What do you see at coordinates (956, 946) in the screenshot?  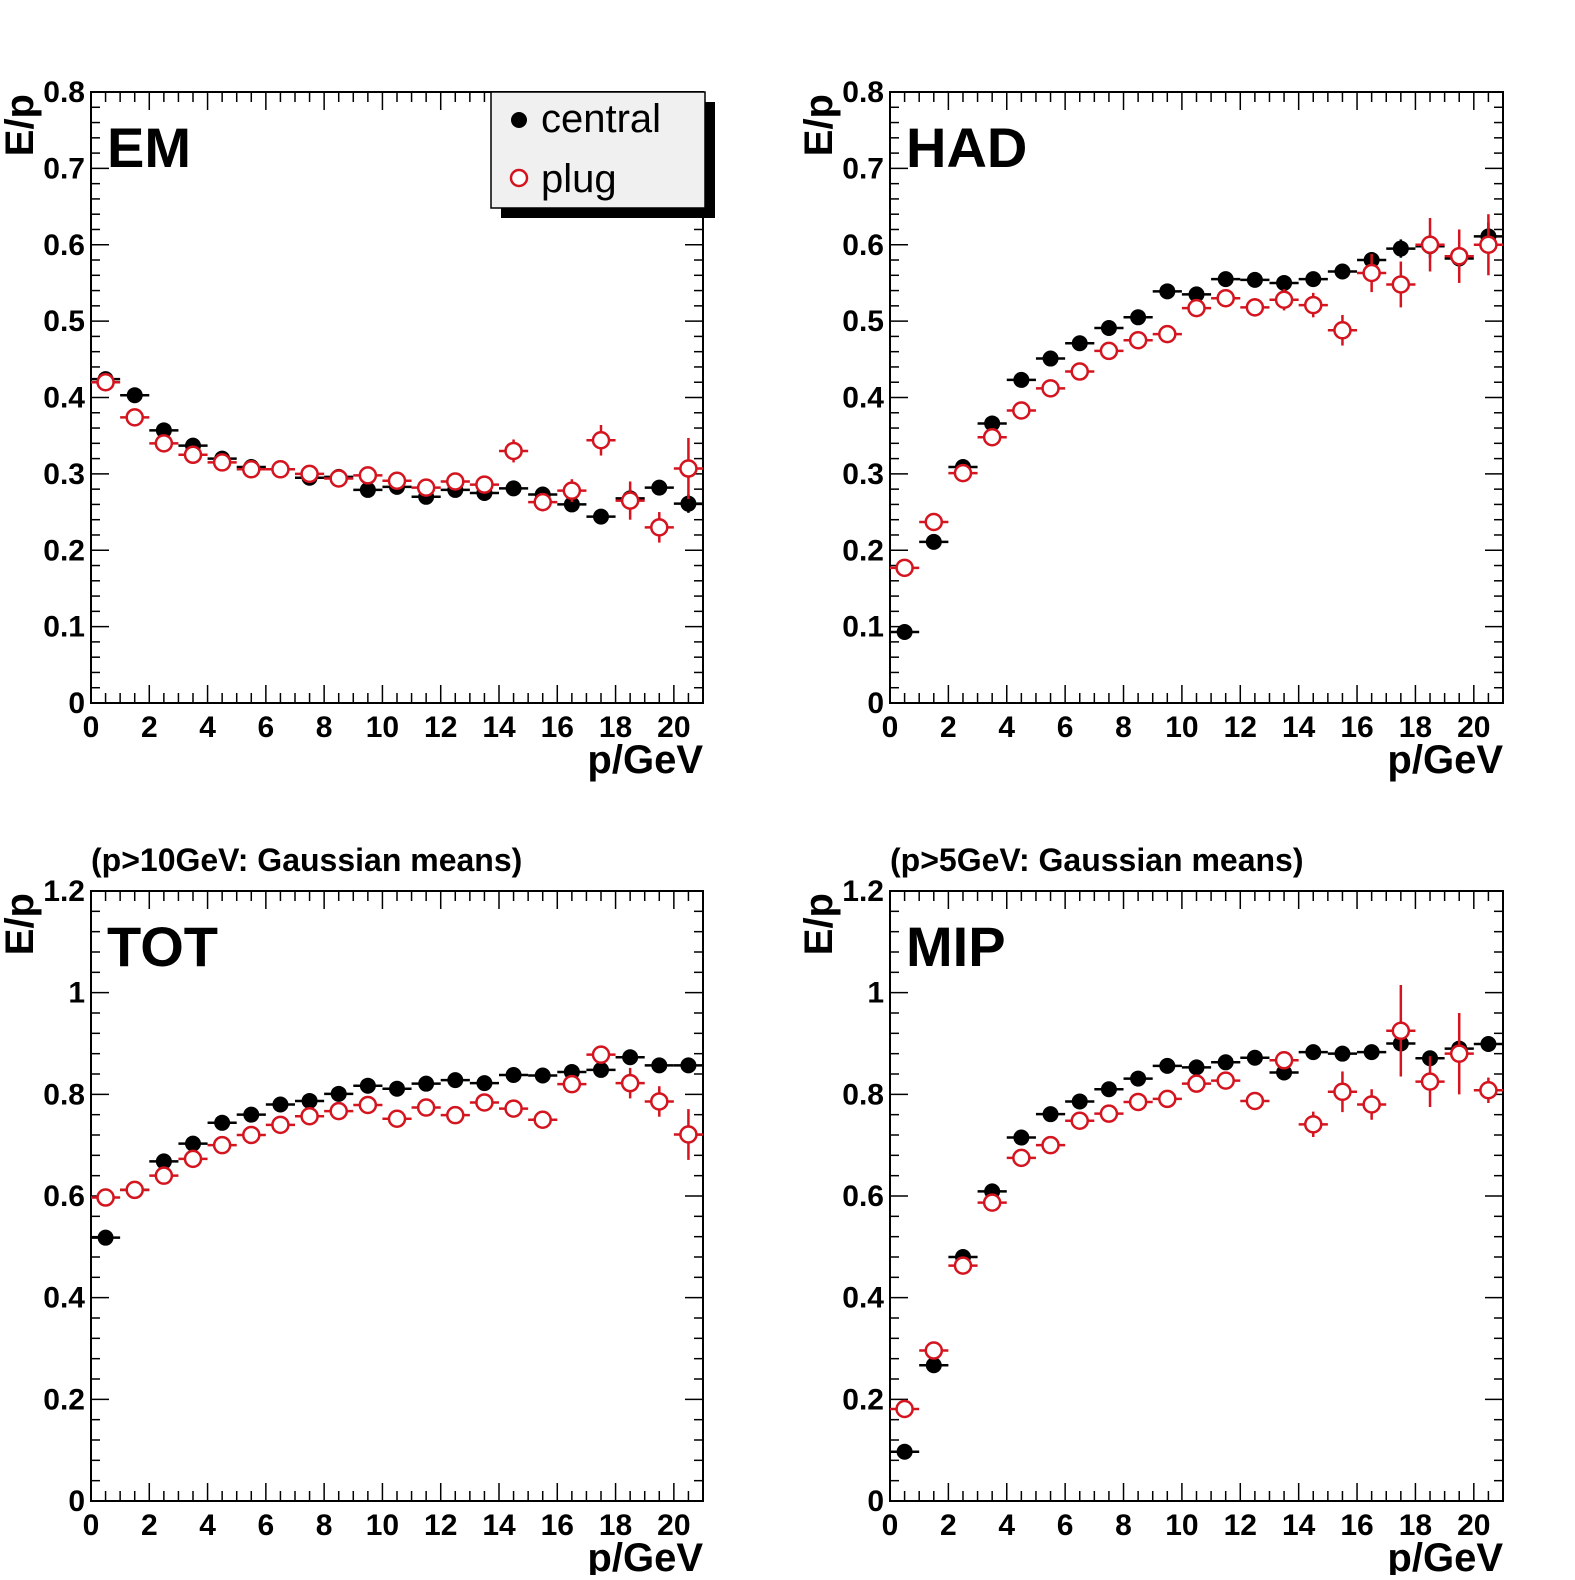 I see `panel-label: MIP` at bounding box center [956, 946].